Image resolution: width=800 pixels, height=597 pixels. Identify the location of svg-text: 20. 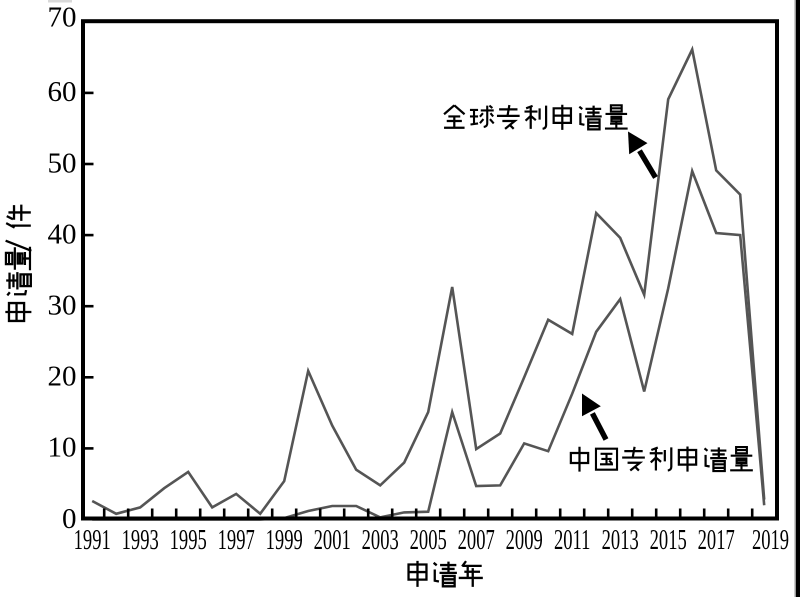
(62, 377).